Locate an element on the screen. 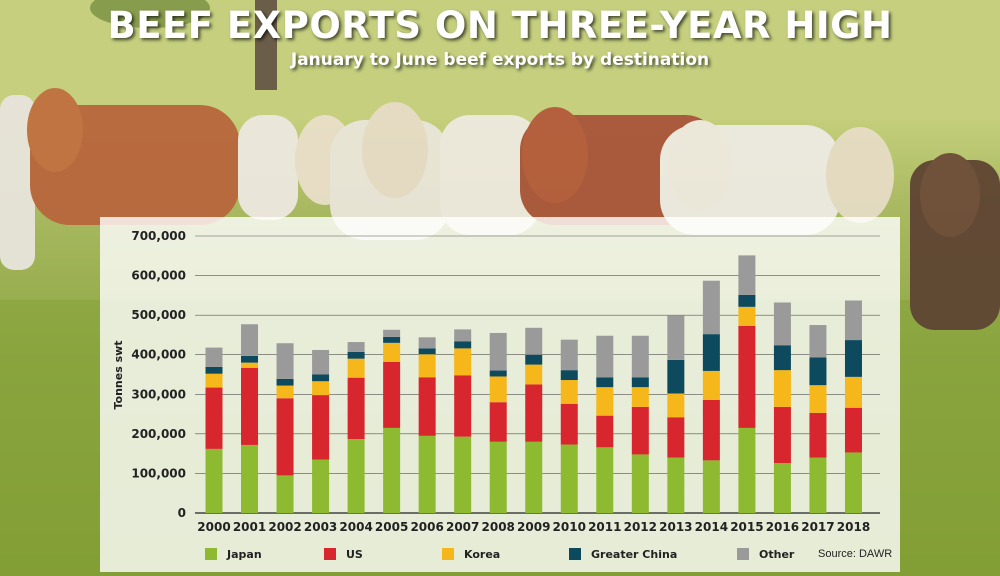 This screenshot has height=576, width=1000. x-tick-label: 2017 is located at coordinates (817, 527).